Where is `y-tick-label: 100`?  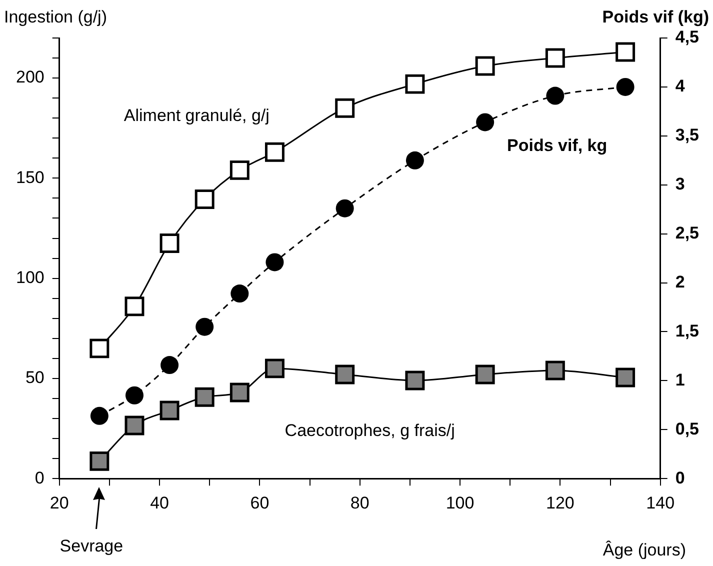
y-tick-label: 100 is located at coordinates (30, 278).